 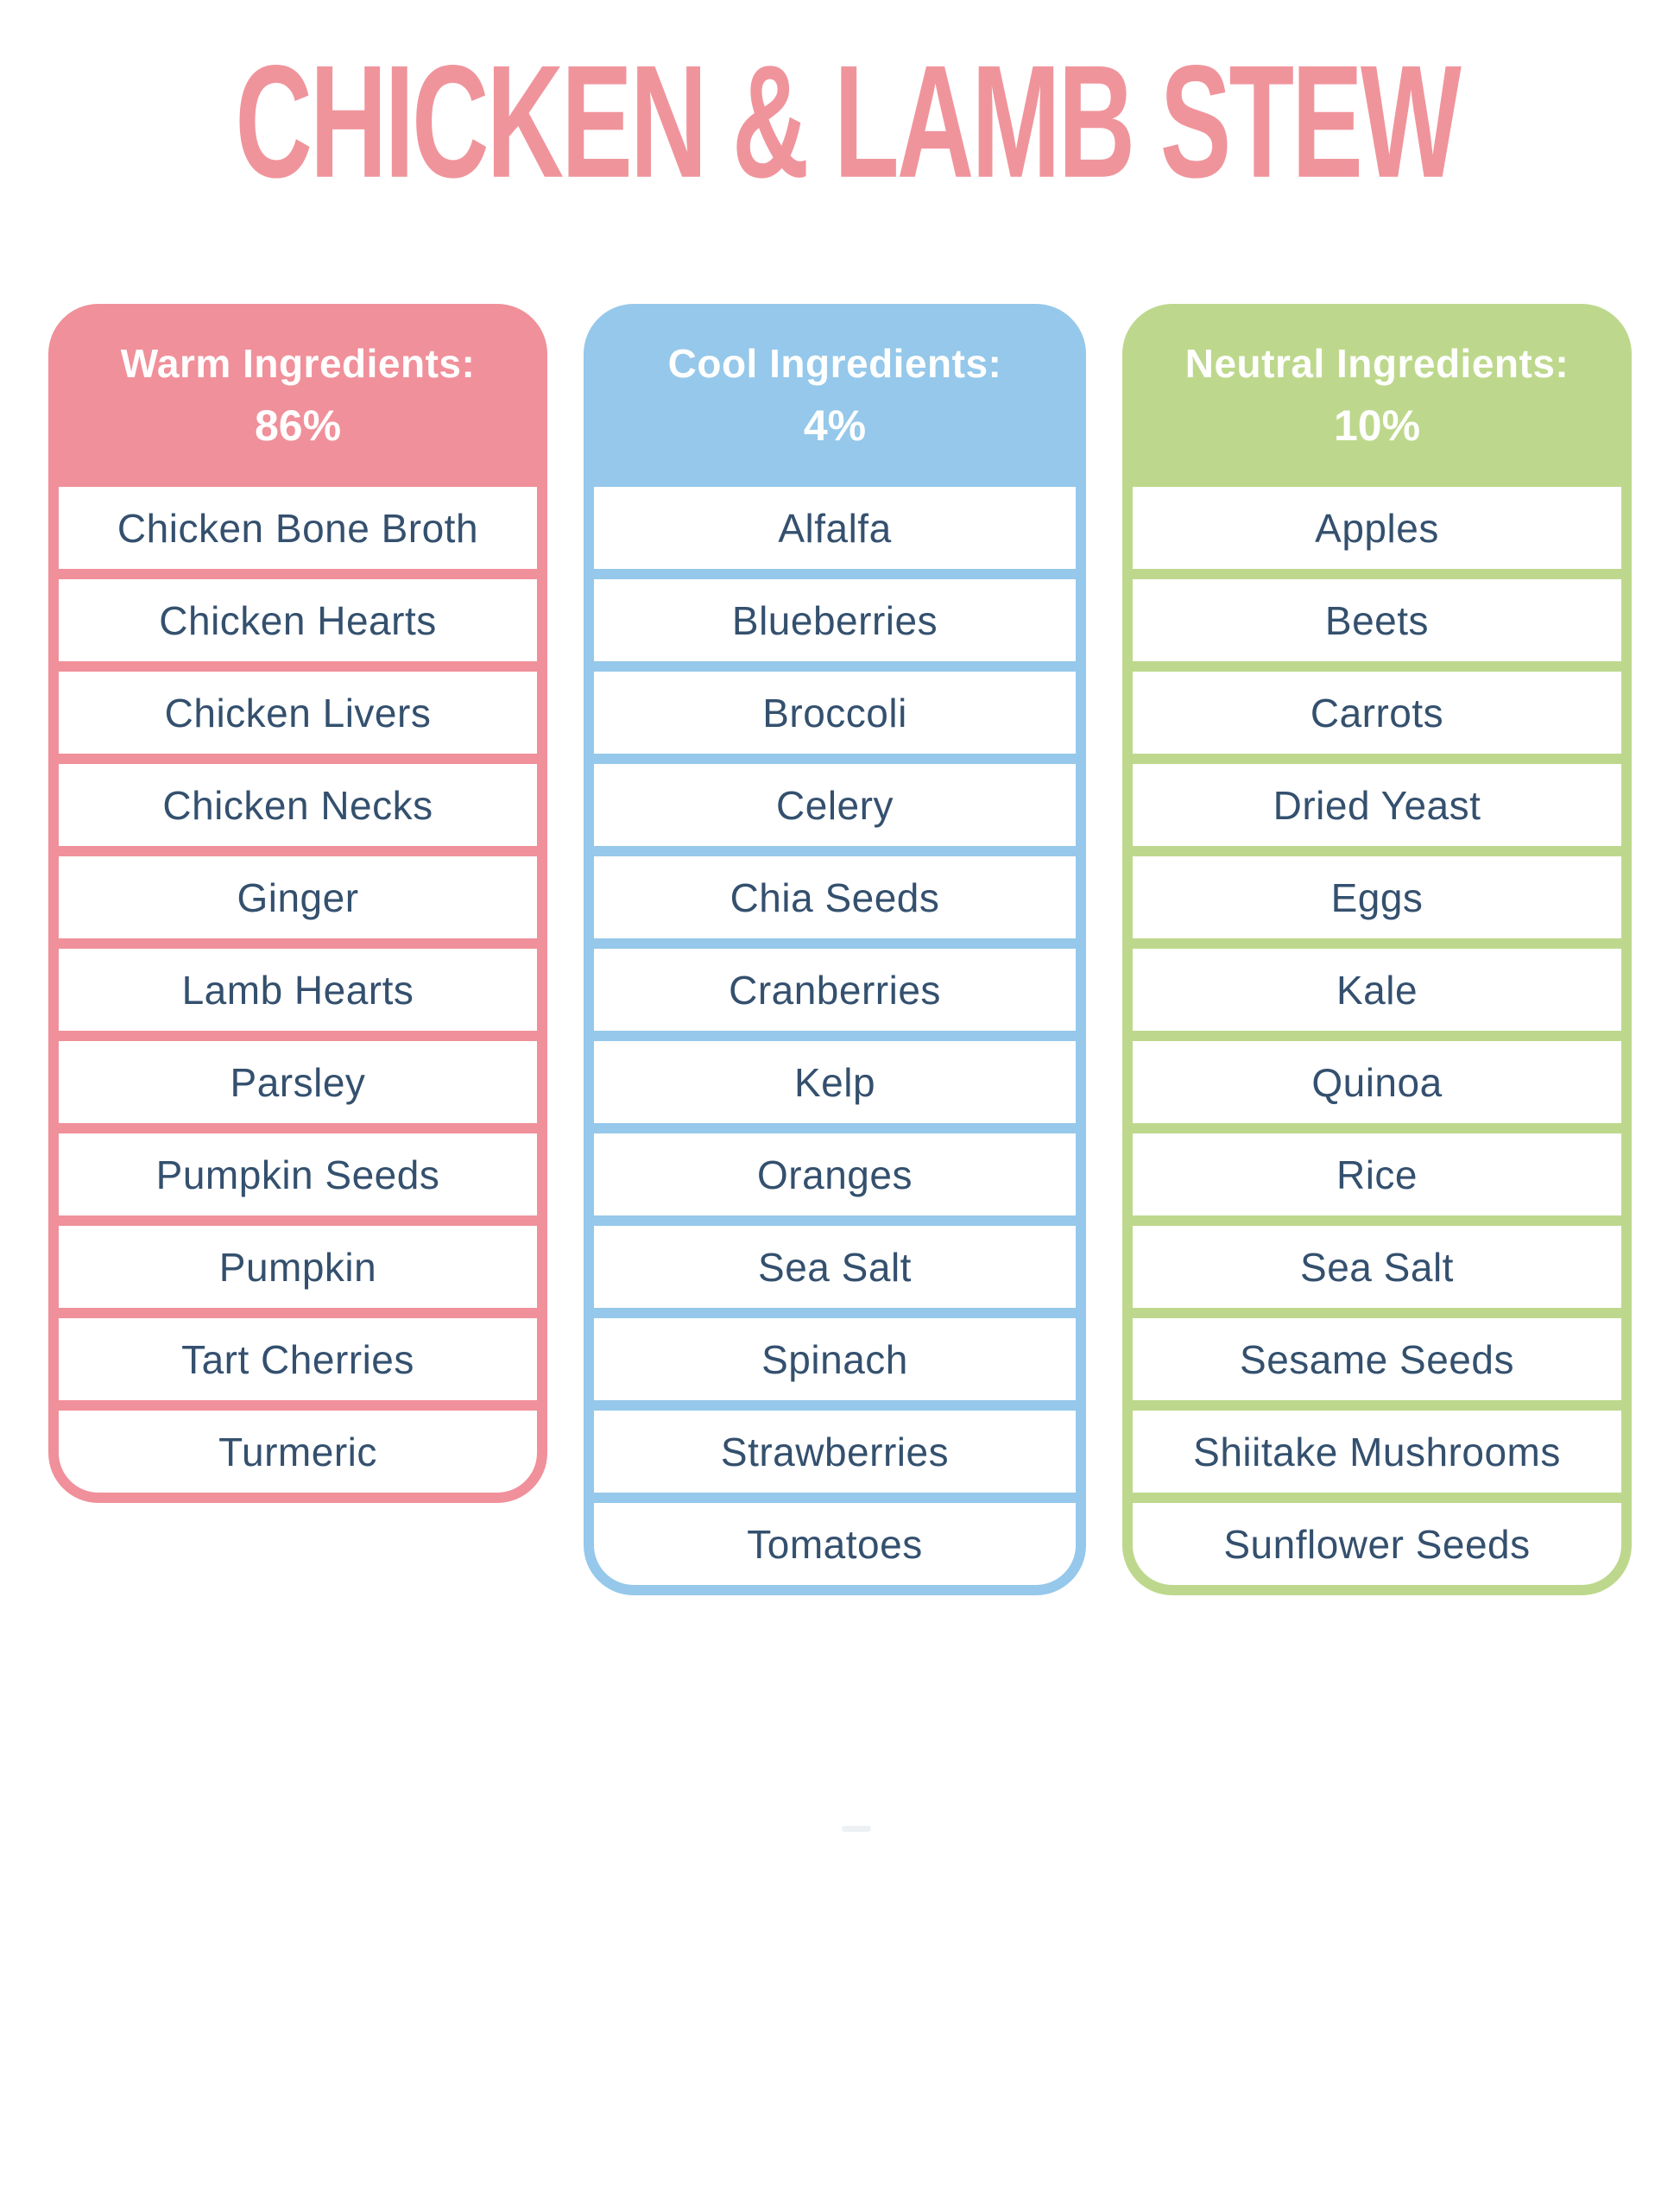 I want to click on card-title: Cool Ingredients:, so click(x=834, y=364).